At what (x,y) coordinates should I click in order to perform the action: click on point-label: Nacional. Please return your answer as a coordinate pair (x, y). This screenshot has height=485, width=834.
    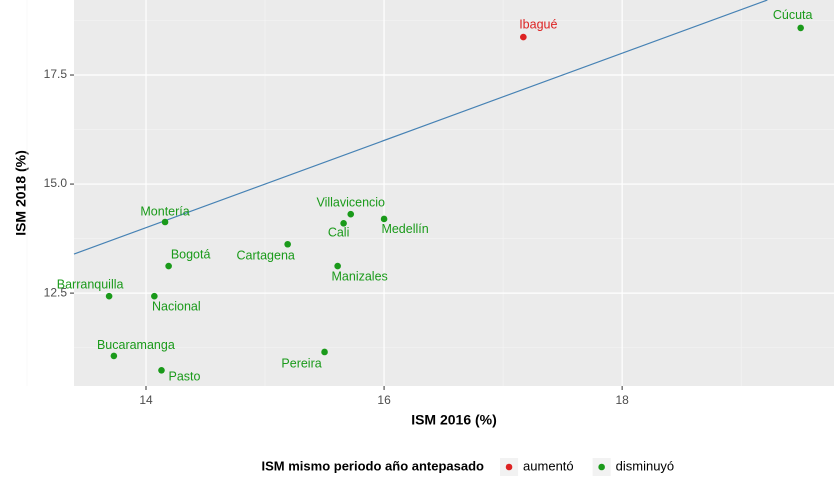
    Looking at the image, I should click on (176, 306).